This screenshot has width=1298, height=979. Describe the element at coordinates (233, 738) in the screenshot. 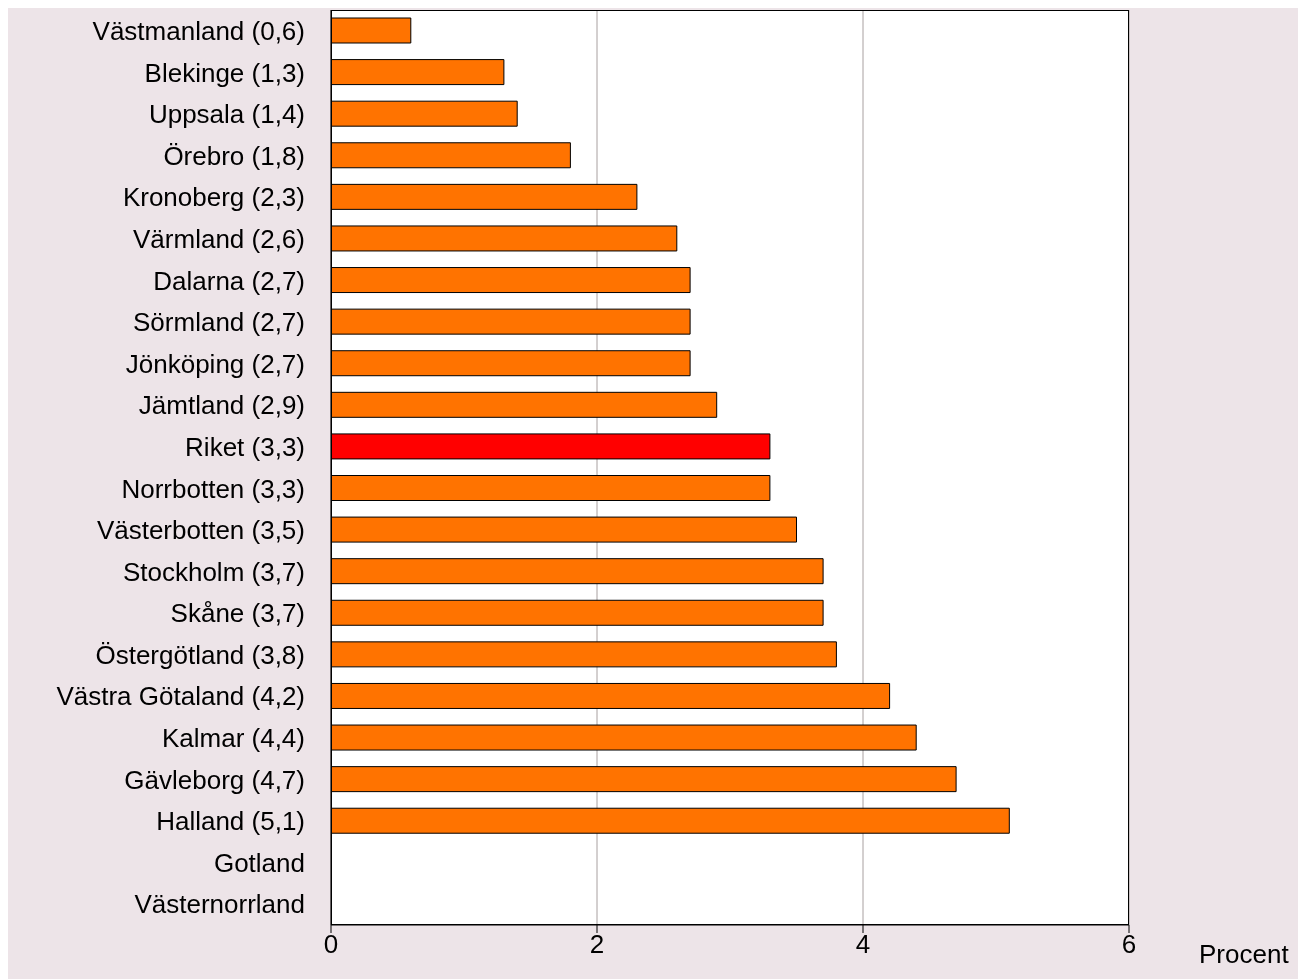

I see `y-tick-label: Kalmar (4,4)` at that location.